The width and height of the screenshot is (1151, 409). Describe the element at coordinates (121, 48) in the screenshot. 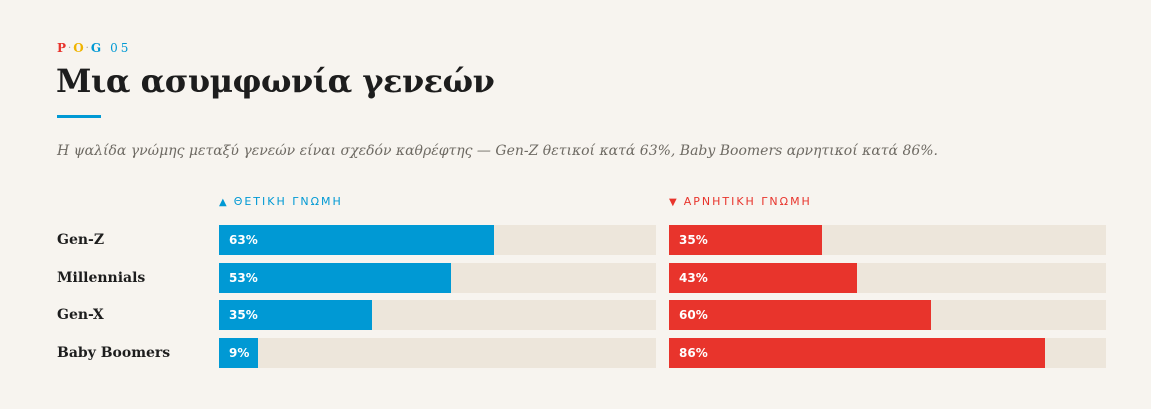

I see `kicker-number: 05` at that location.